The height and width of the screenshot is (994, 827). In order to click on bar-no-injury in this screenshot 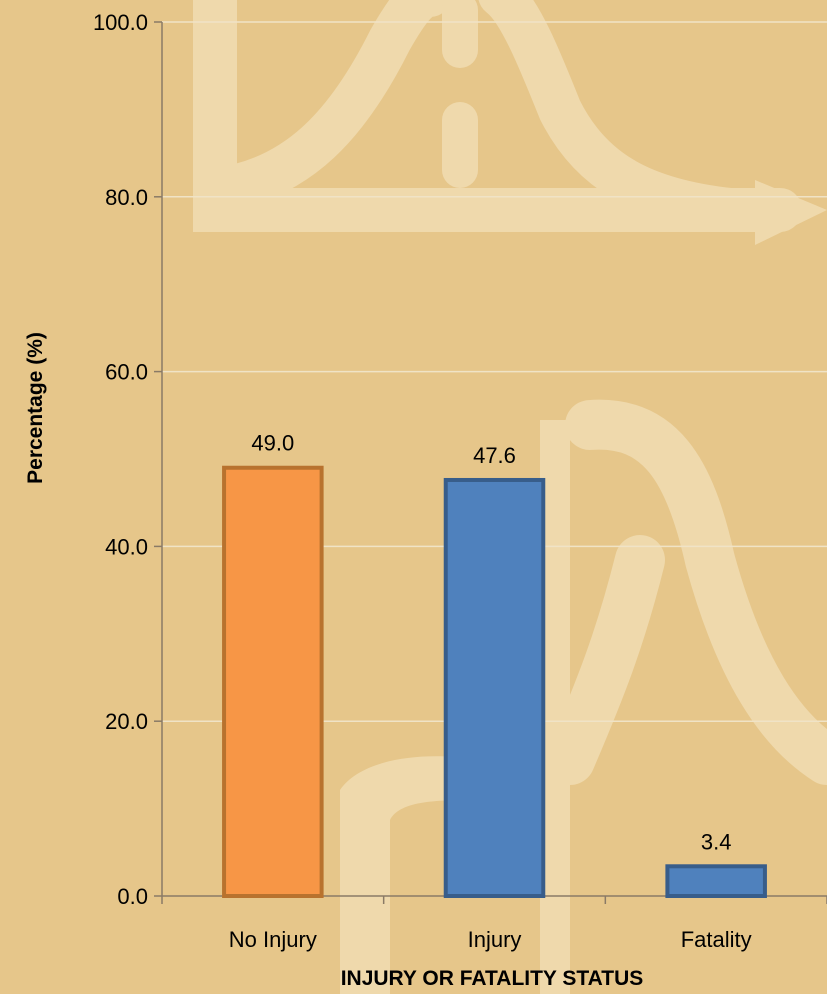, I will do `click(273, 681)`.